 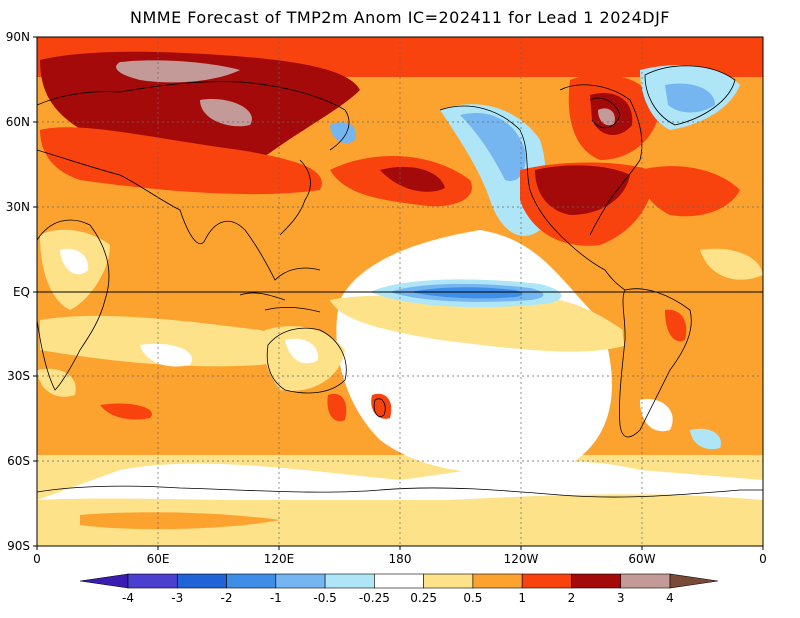 What do you see at coordinates (104, 581) in the screenshot?
I see `colorbar-arrow-low` at bounding box center [104, 581].